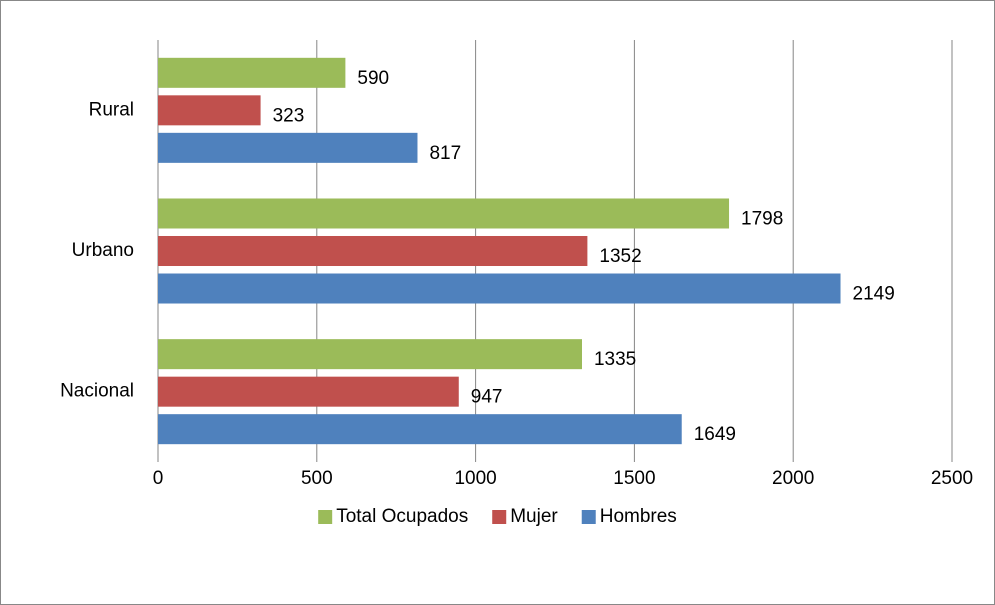  What do you see at coordinates (793, 478) in the screenshot?
I see `x-tick-label: 2000` at bounding box center [793, 478].